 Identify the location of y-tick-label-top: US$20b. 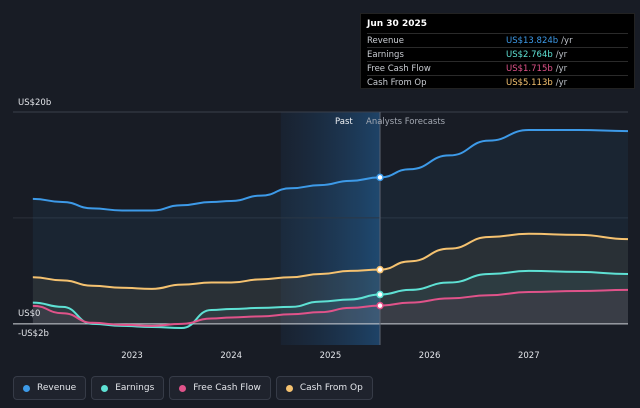
(35, 103).